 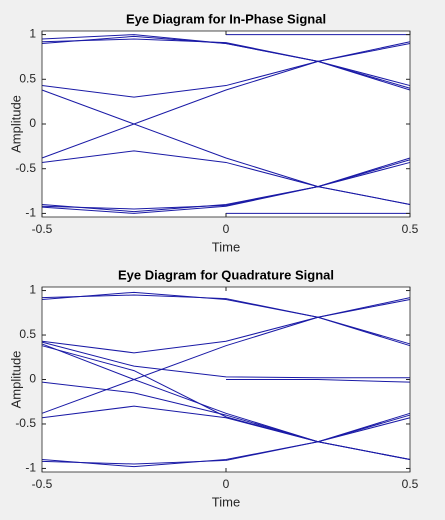 What do you see at coordinates (226, 274) in the screenshot?
I see `chart-title: Eye Diagram for Quadrature Signal` at bounding box center [226, 274].